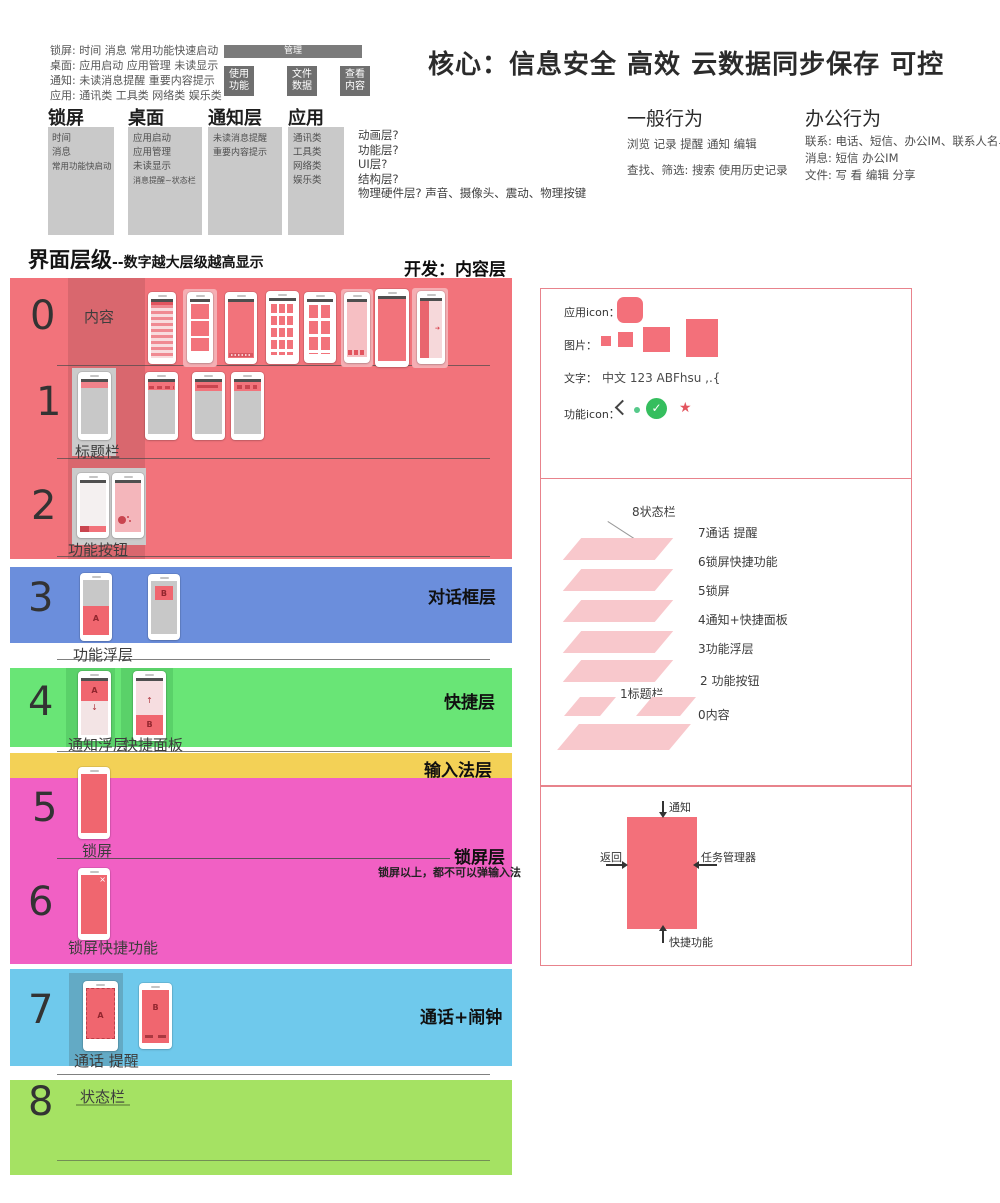 This screenshot has width=1000, height=1203. I want to click on column-item: 消息, so click(62, 152).